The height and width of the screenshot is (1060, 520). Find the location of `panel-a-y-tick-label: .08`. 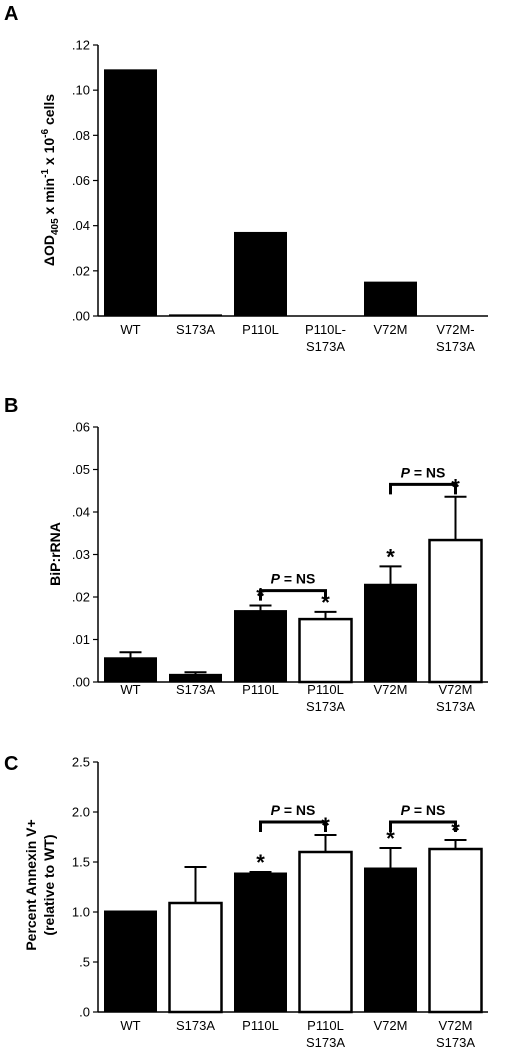

panel-a-y-tick-label: .08 is located at coordinates (81, 135).